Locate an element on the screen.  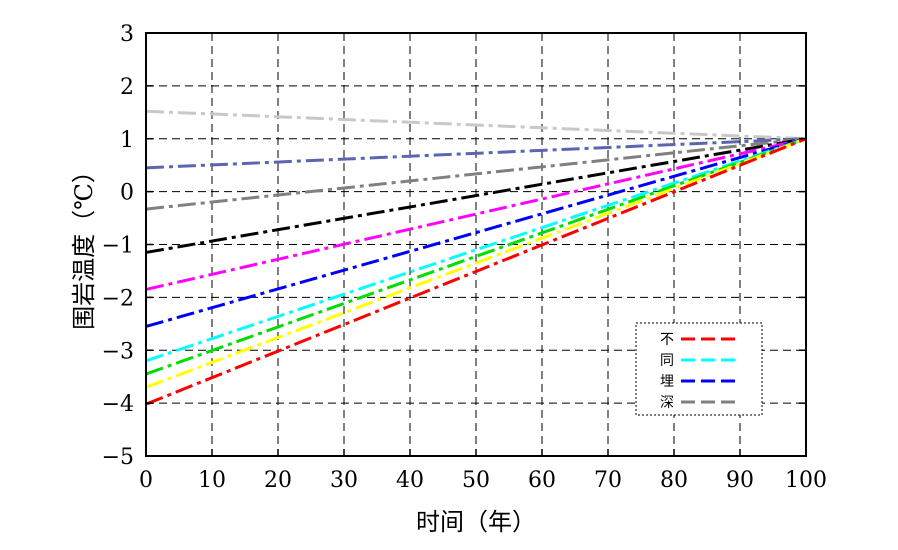
x-axis: 0 10 20 30 40 50 60 70 80 90 100 is located at coordinates (483, 471).